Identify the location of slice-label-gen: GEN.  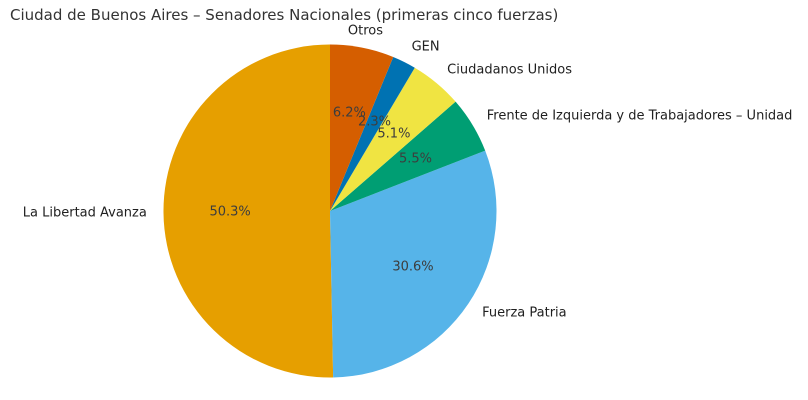
(425, 47).